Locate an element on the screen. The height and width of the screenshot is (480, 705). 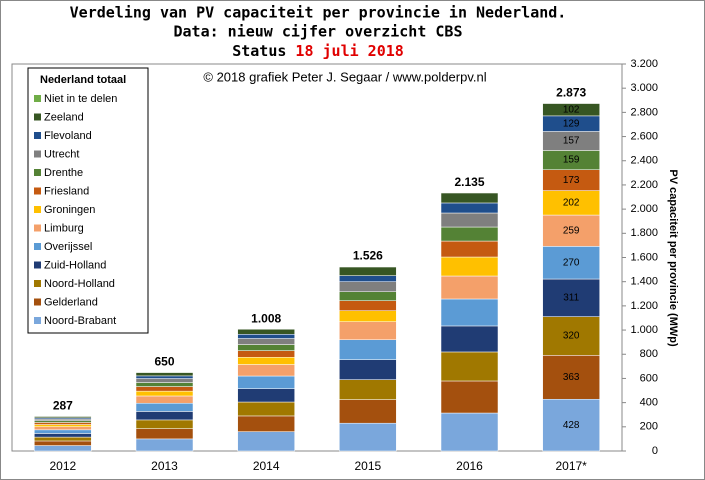
segment-label: 157 is located at coordinates (571, 141).